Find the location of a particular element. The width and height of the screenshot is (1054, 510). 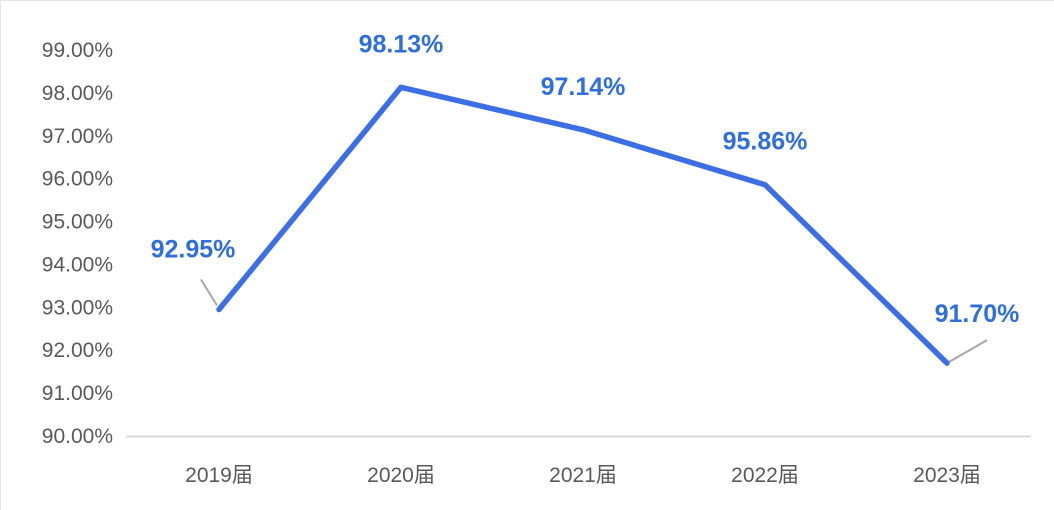

y-tick-label: 98.00% is located at coordinates (77, 93).